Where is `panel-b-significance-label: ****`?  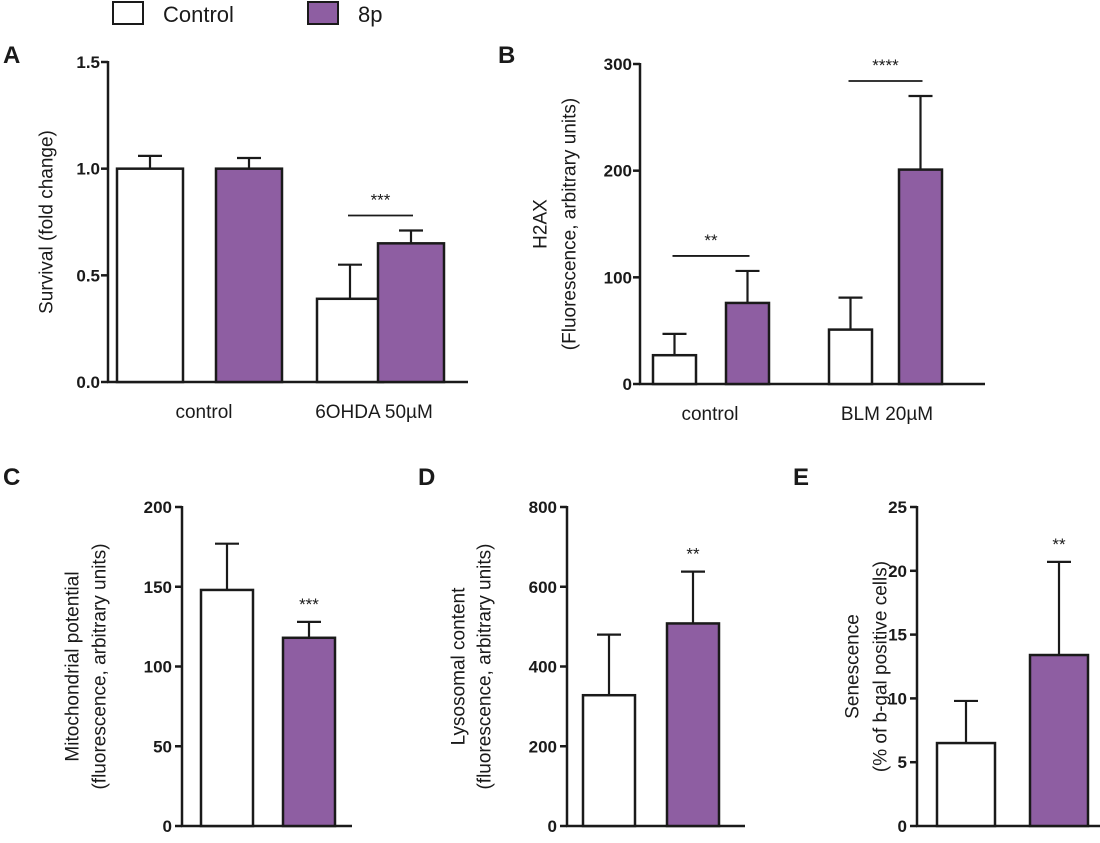
panel-b-significance-label: **** is located at coordinates (885, 65).